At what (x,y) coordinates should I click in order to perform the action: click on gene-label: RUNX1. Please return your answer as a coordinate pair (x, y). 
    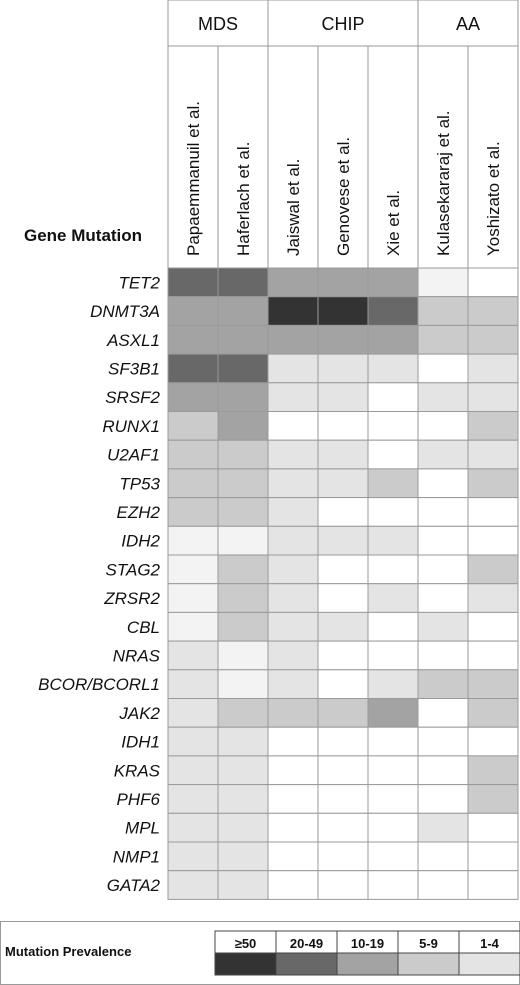
    Looking at the image, I should click on (131, 426).